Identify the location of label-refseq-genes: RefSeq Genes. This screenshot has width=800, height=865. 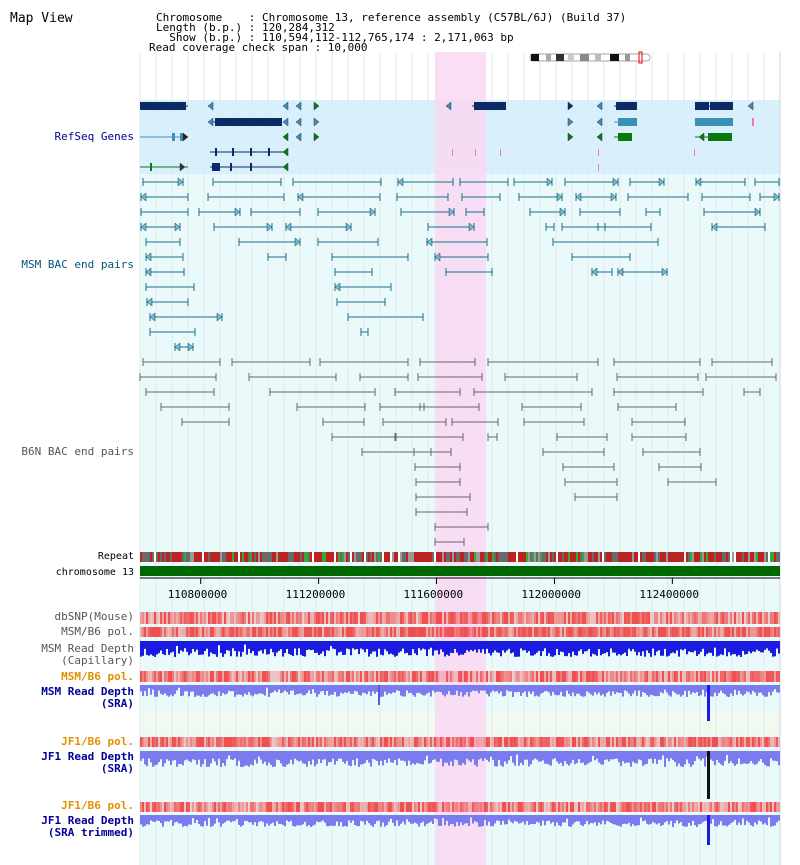
(94, 136).